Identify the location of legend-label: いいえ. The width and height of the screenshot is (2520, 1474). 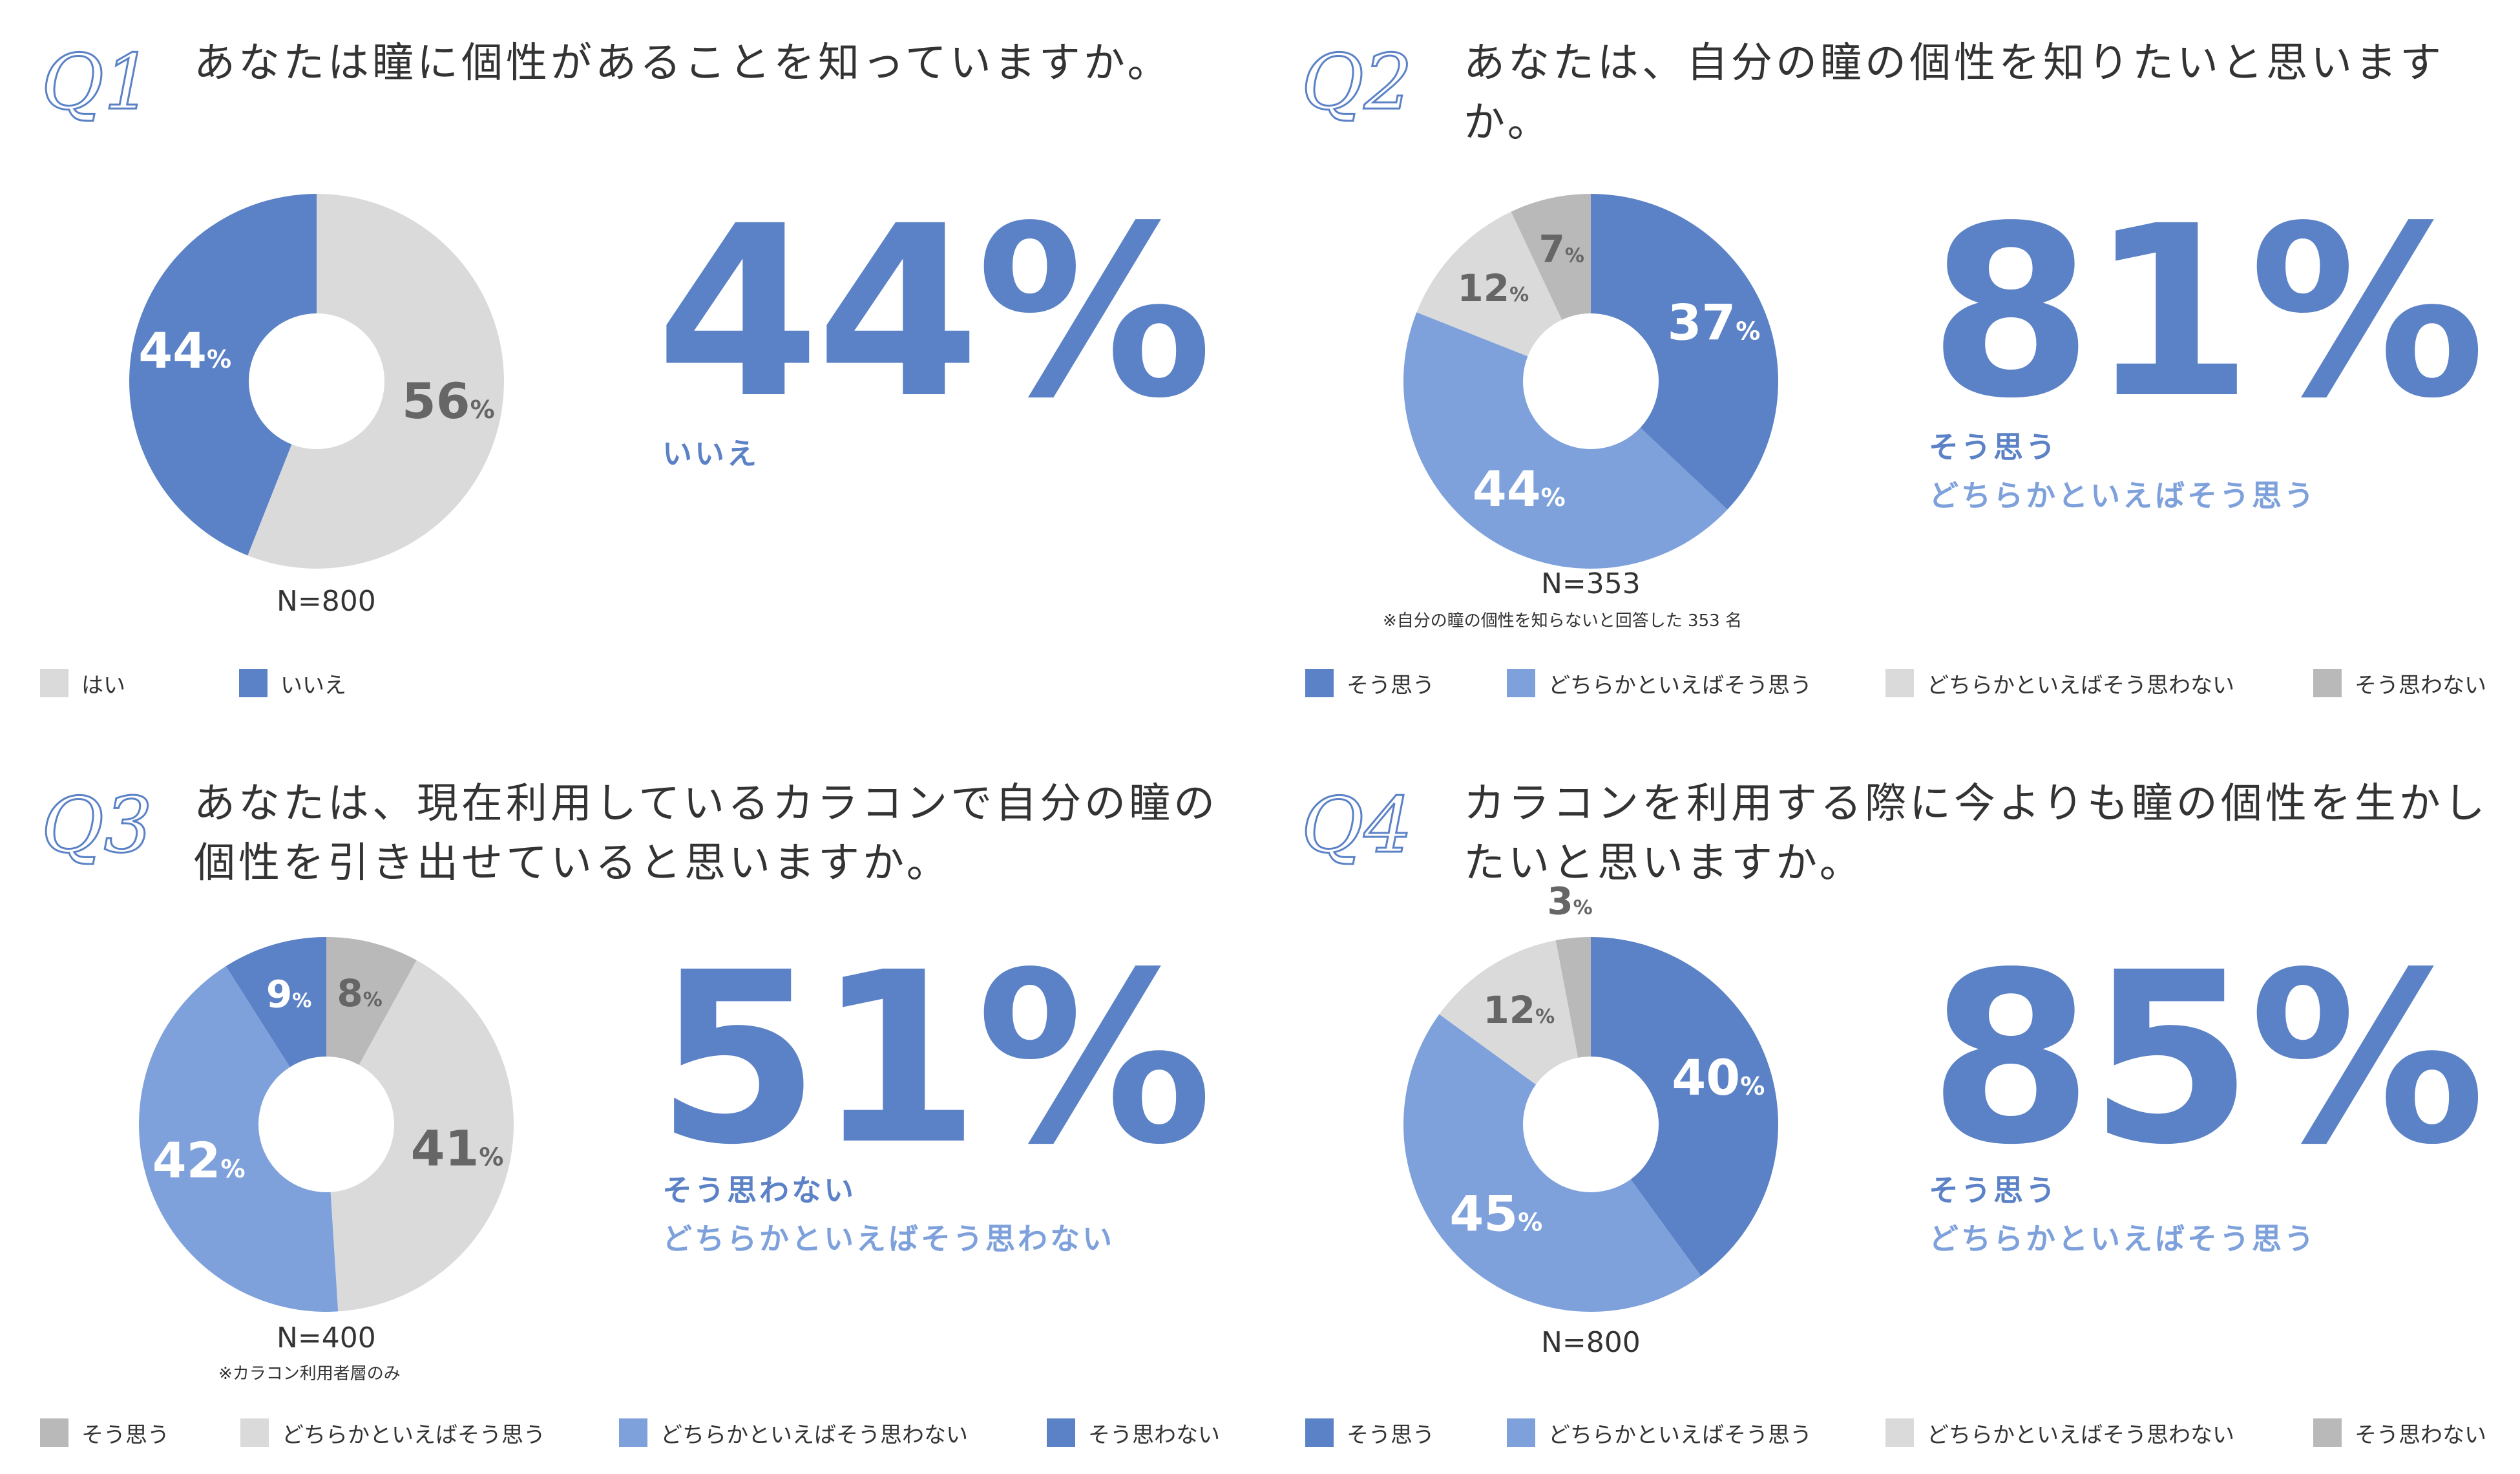
(313, 685).